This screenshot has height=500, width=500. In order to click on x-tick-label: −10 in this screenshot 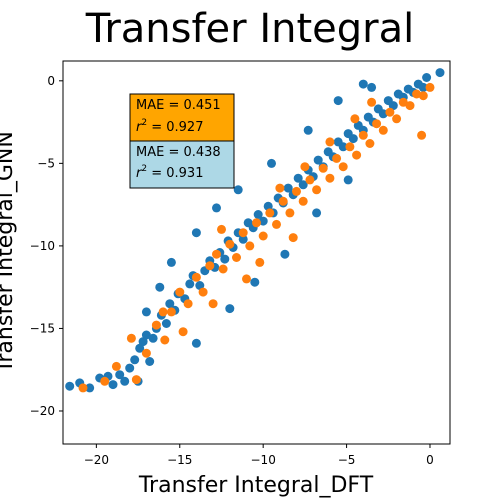, I will do `click(263, 460)`.